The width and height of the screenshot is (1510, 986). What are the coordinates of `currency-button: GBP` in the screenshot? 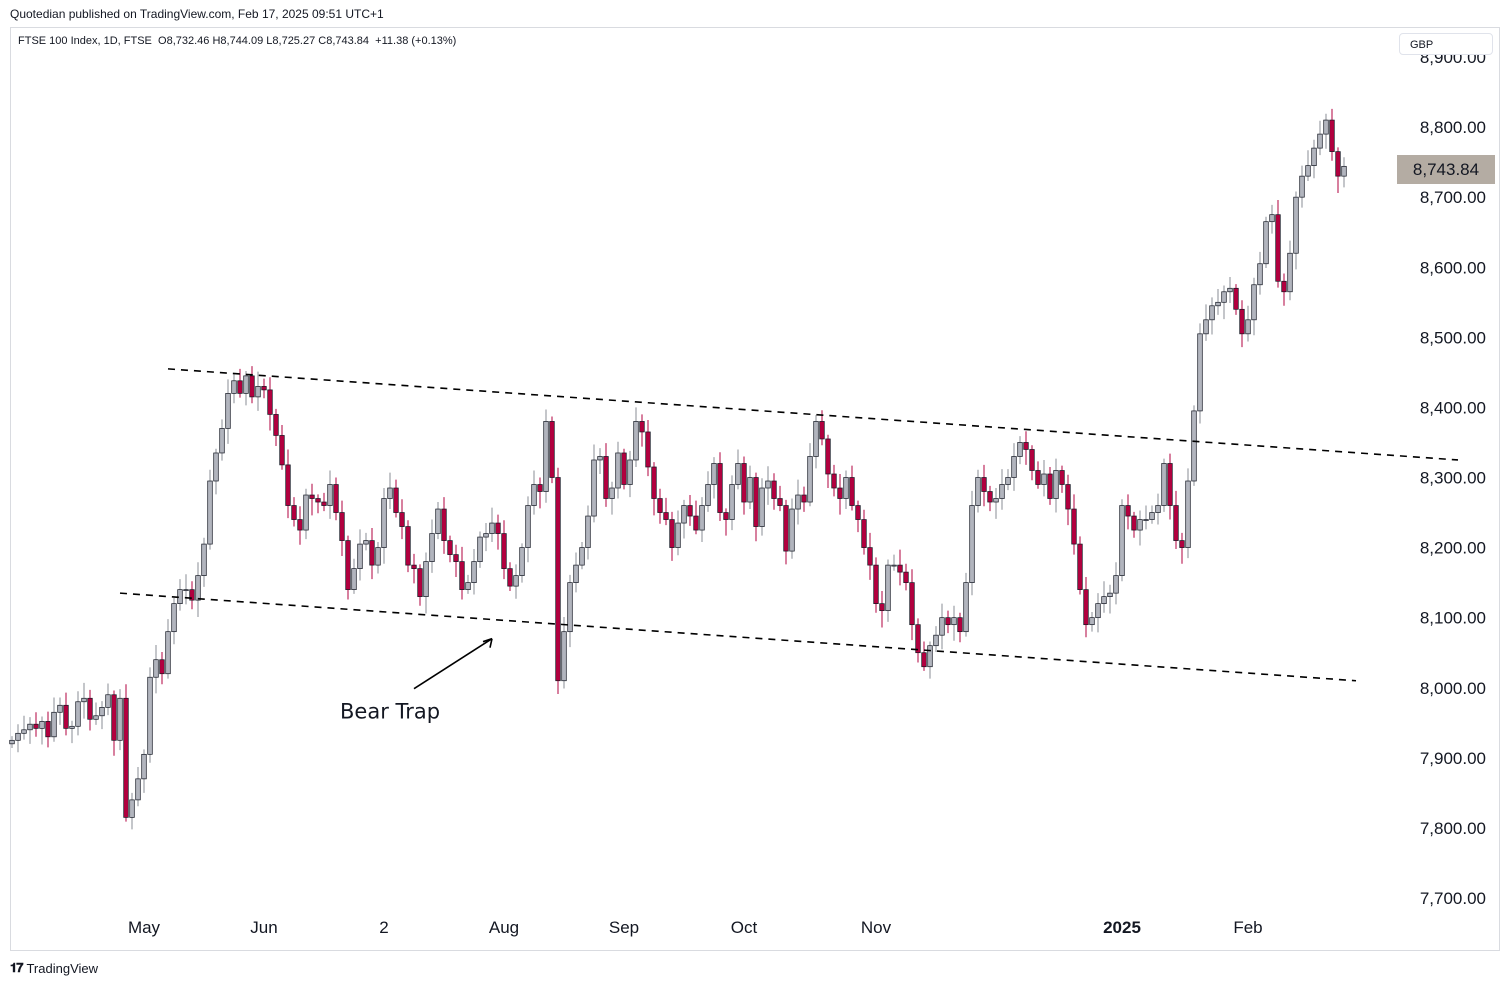 It's located at (1446, 44).